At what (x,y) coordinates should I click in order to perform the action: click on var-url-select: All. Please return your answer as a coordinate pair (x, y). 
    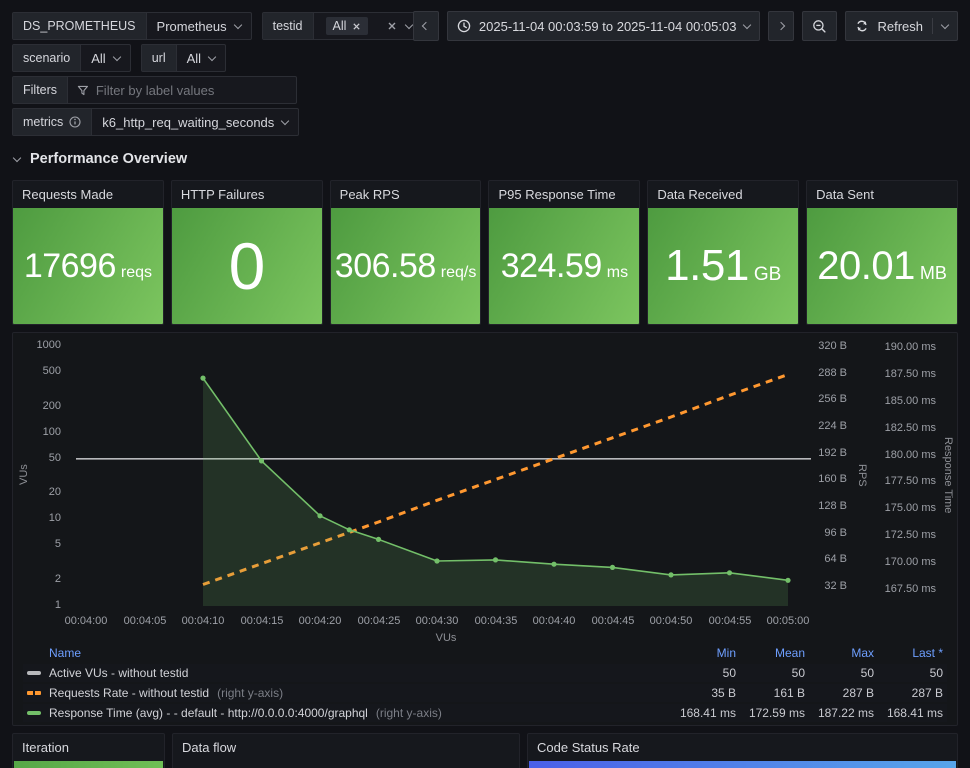
    Looking at the image, I should click on (201, 58).